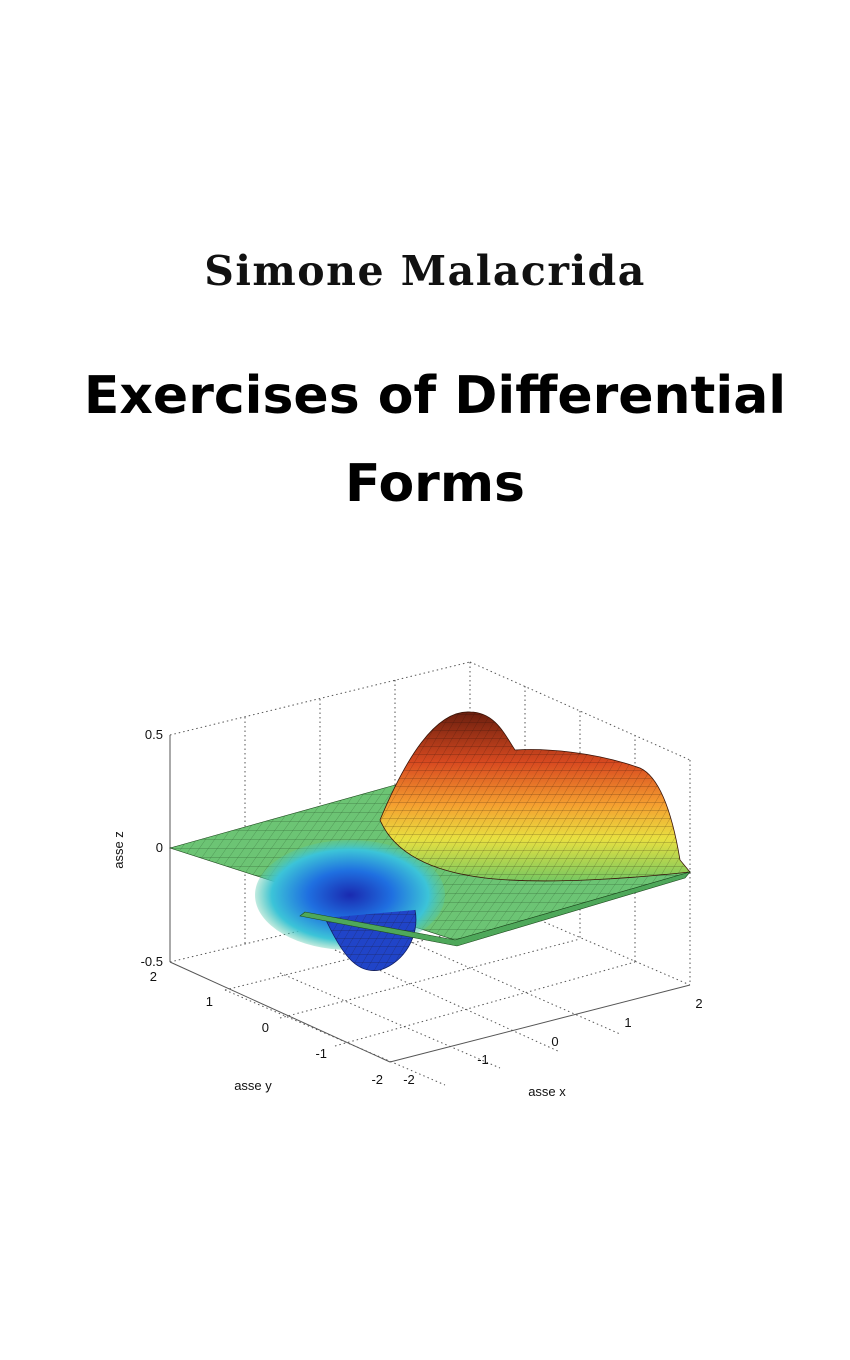 The height and width of the screenshot is (1360, 850). What do you see at coordinates (430, 841) in the screenshot?
I see `surface` at bounding box center [430, 841].